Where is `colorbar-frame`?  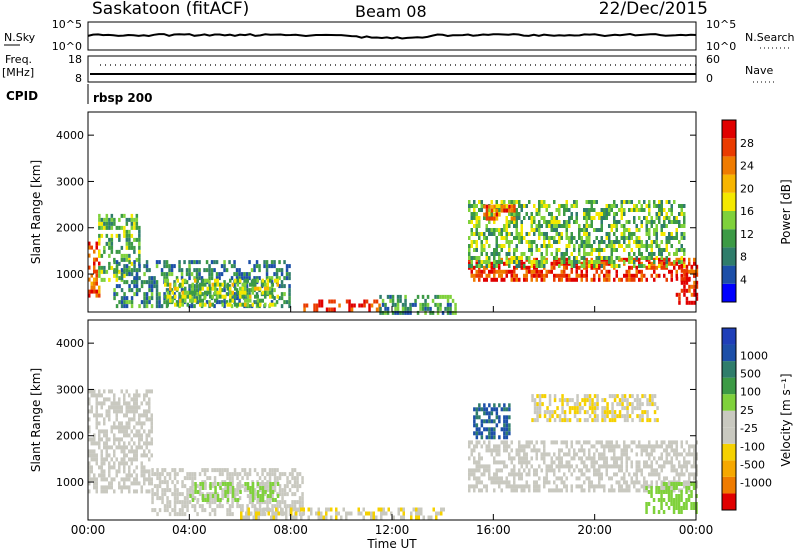
colorbar-frame is located at coordinates (729, 211).